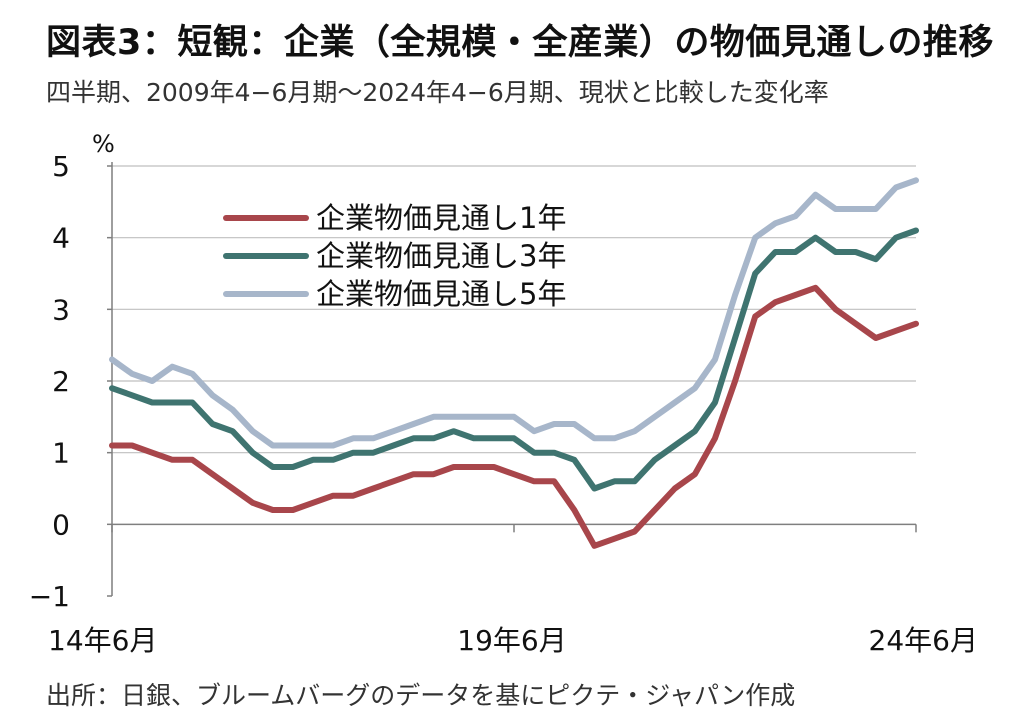  Describe the element at coordinates (61, 166) in the screenshot. I see `y-tick-label: 5` at that location.